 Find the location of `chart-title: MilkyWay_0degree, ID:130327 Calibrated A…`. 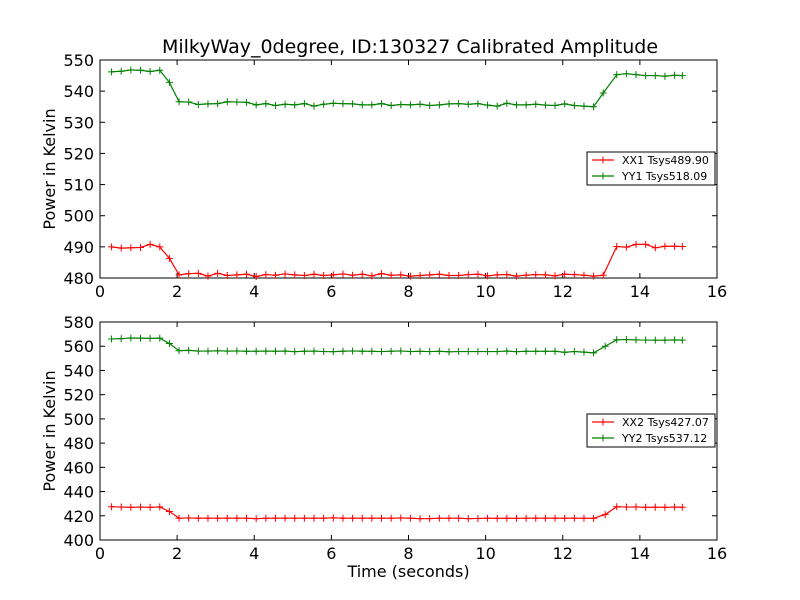

chart-title: MilkyWay_0degree, ID:130327 Calibrated A… is located at coordinates (410, 47).